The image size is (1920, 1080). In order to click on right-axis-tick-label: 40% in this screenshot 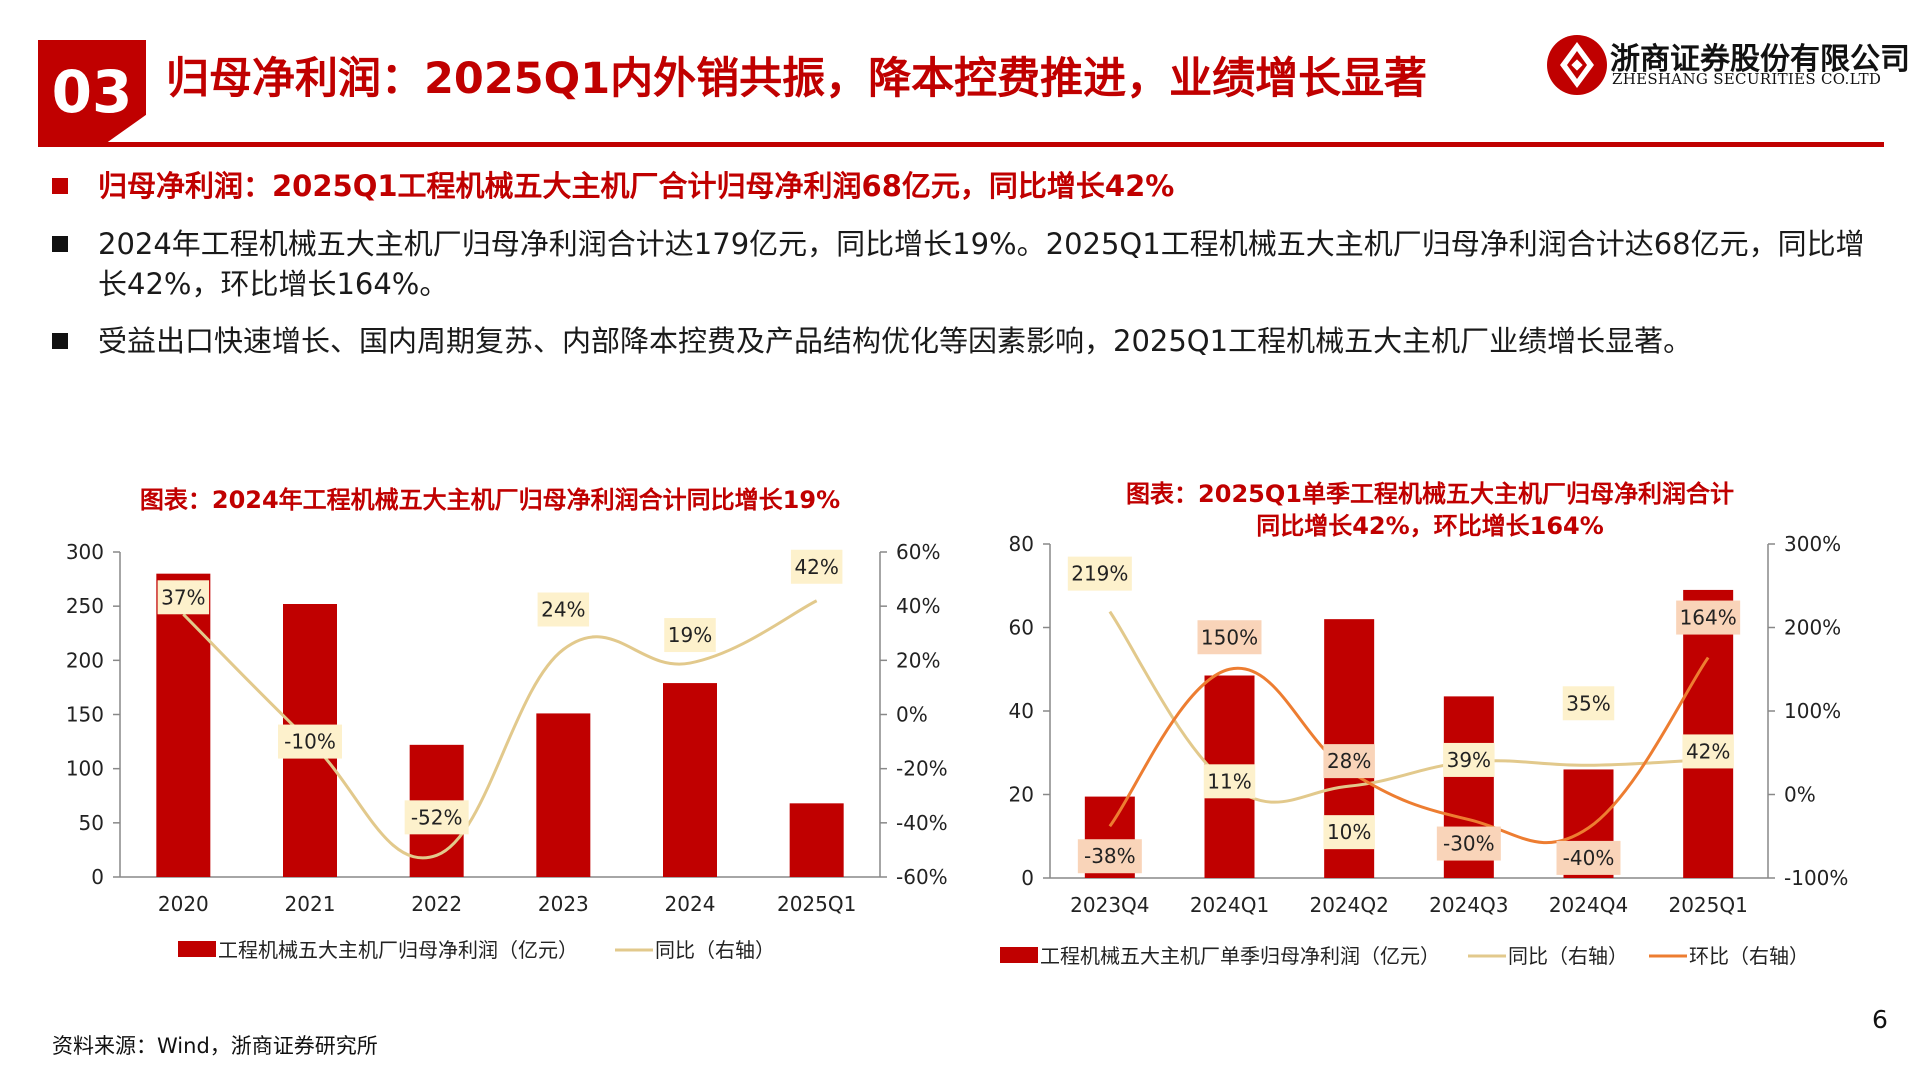, I will do `click(918, 606)`.